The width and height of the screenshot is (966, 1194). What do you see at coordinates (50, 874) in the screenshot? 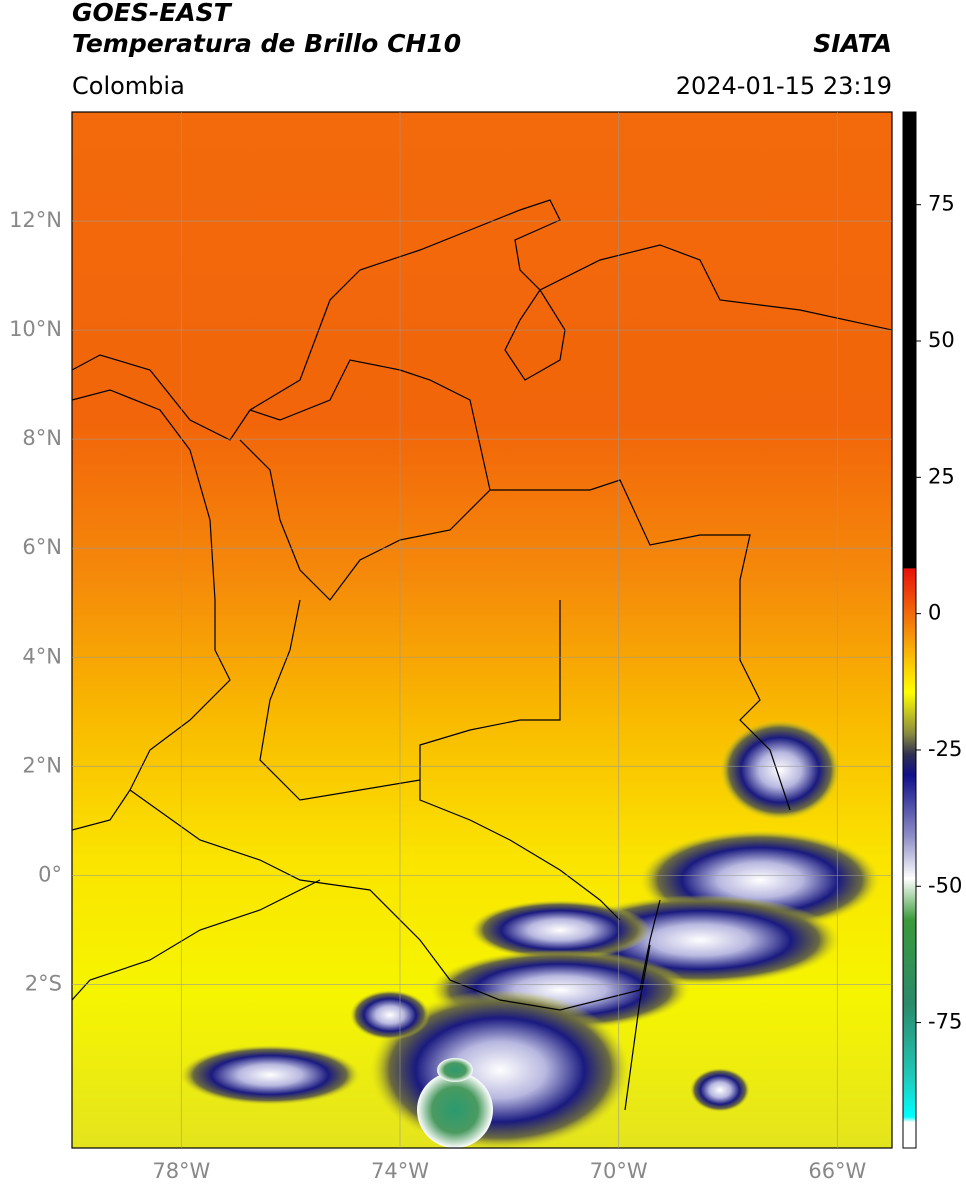
I see `lat-tick-label: 0°` at bounding box center [50, 874].